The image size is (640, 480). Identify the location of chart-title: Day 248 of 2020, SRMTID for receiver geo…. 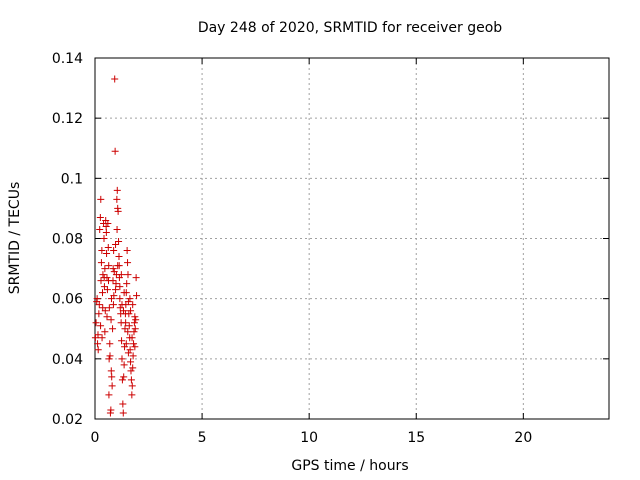
(350, 28).